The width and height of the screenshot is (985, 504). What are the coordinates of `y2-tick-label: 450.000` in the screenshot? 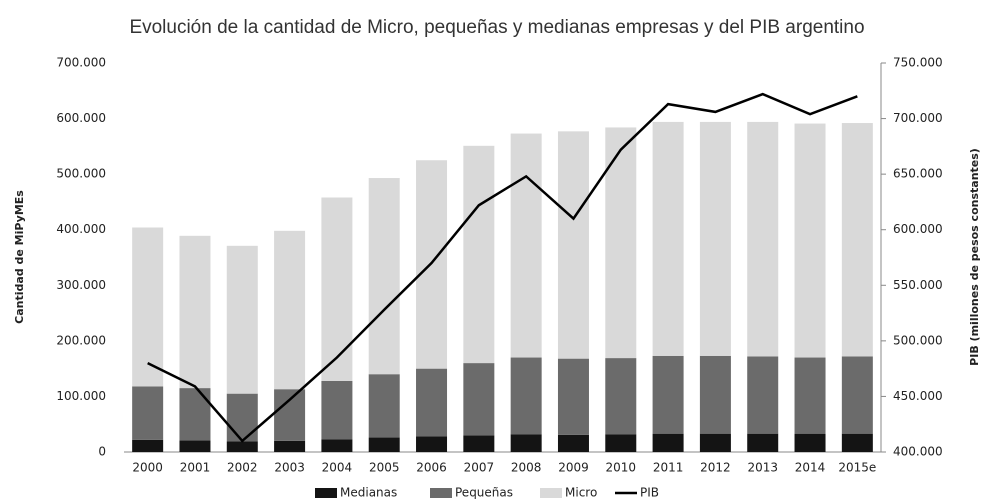 It's located at (918, 396).